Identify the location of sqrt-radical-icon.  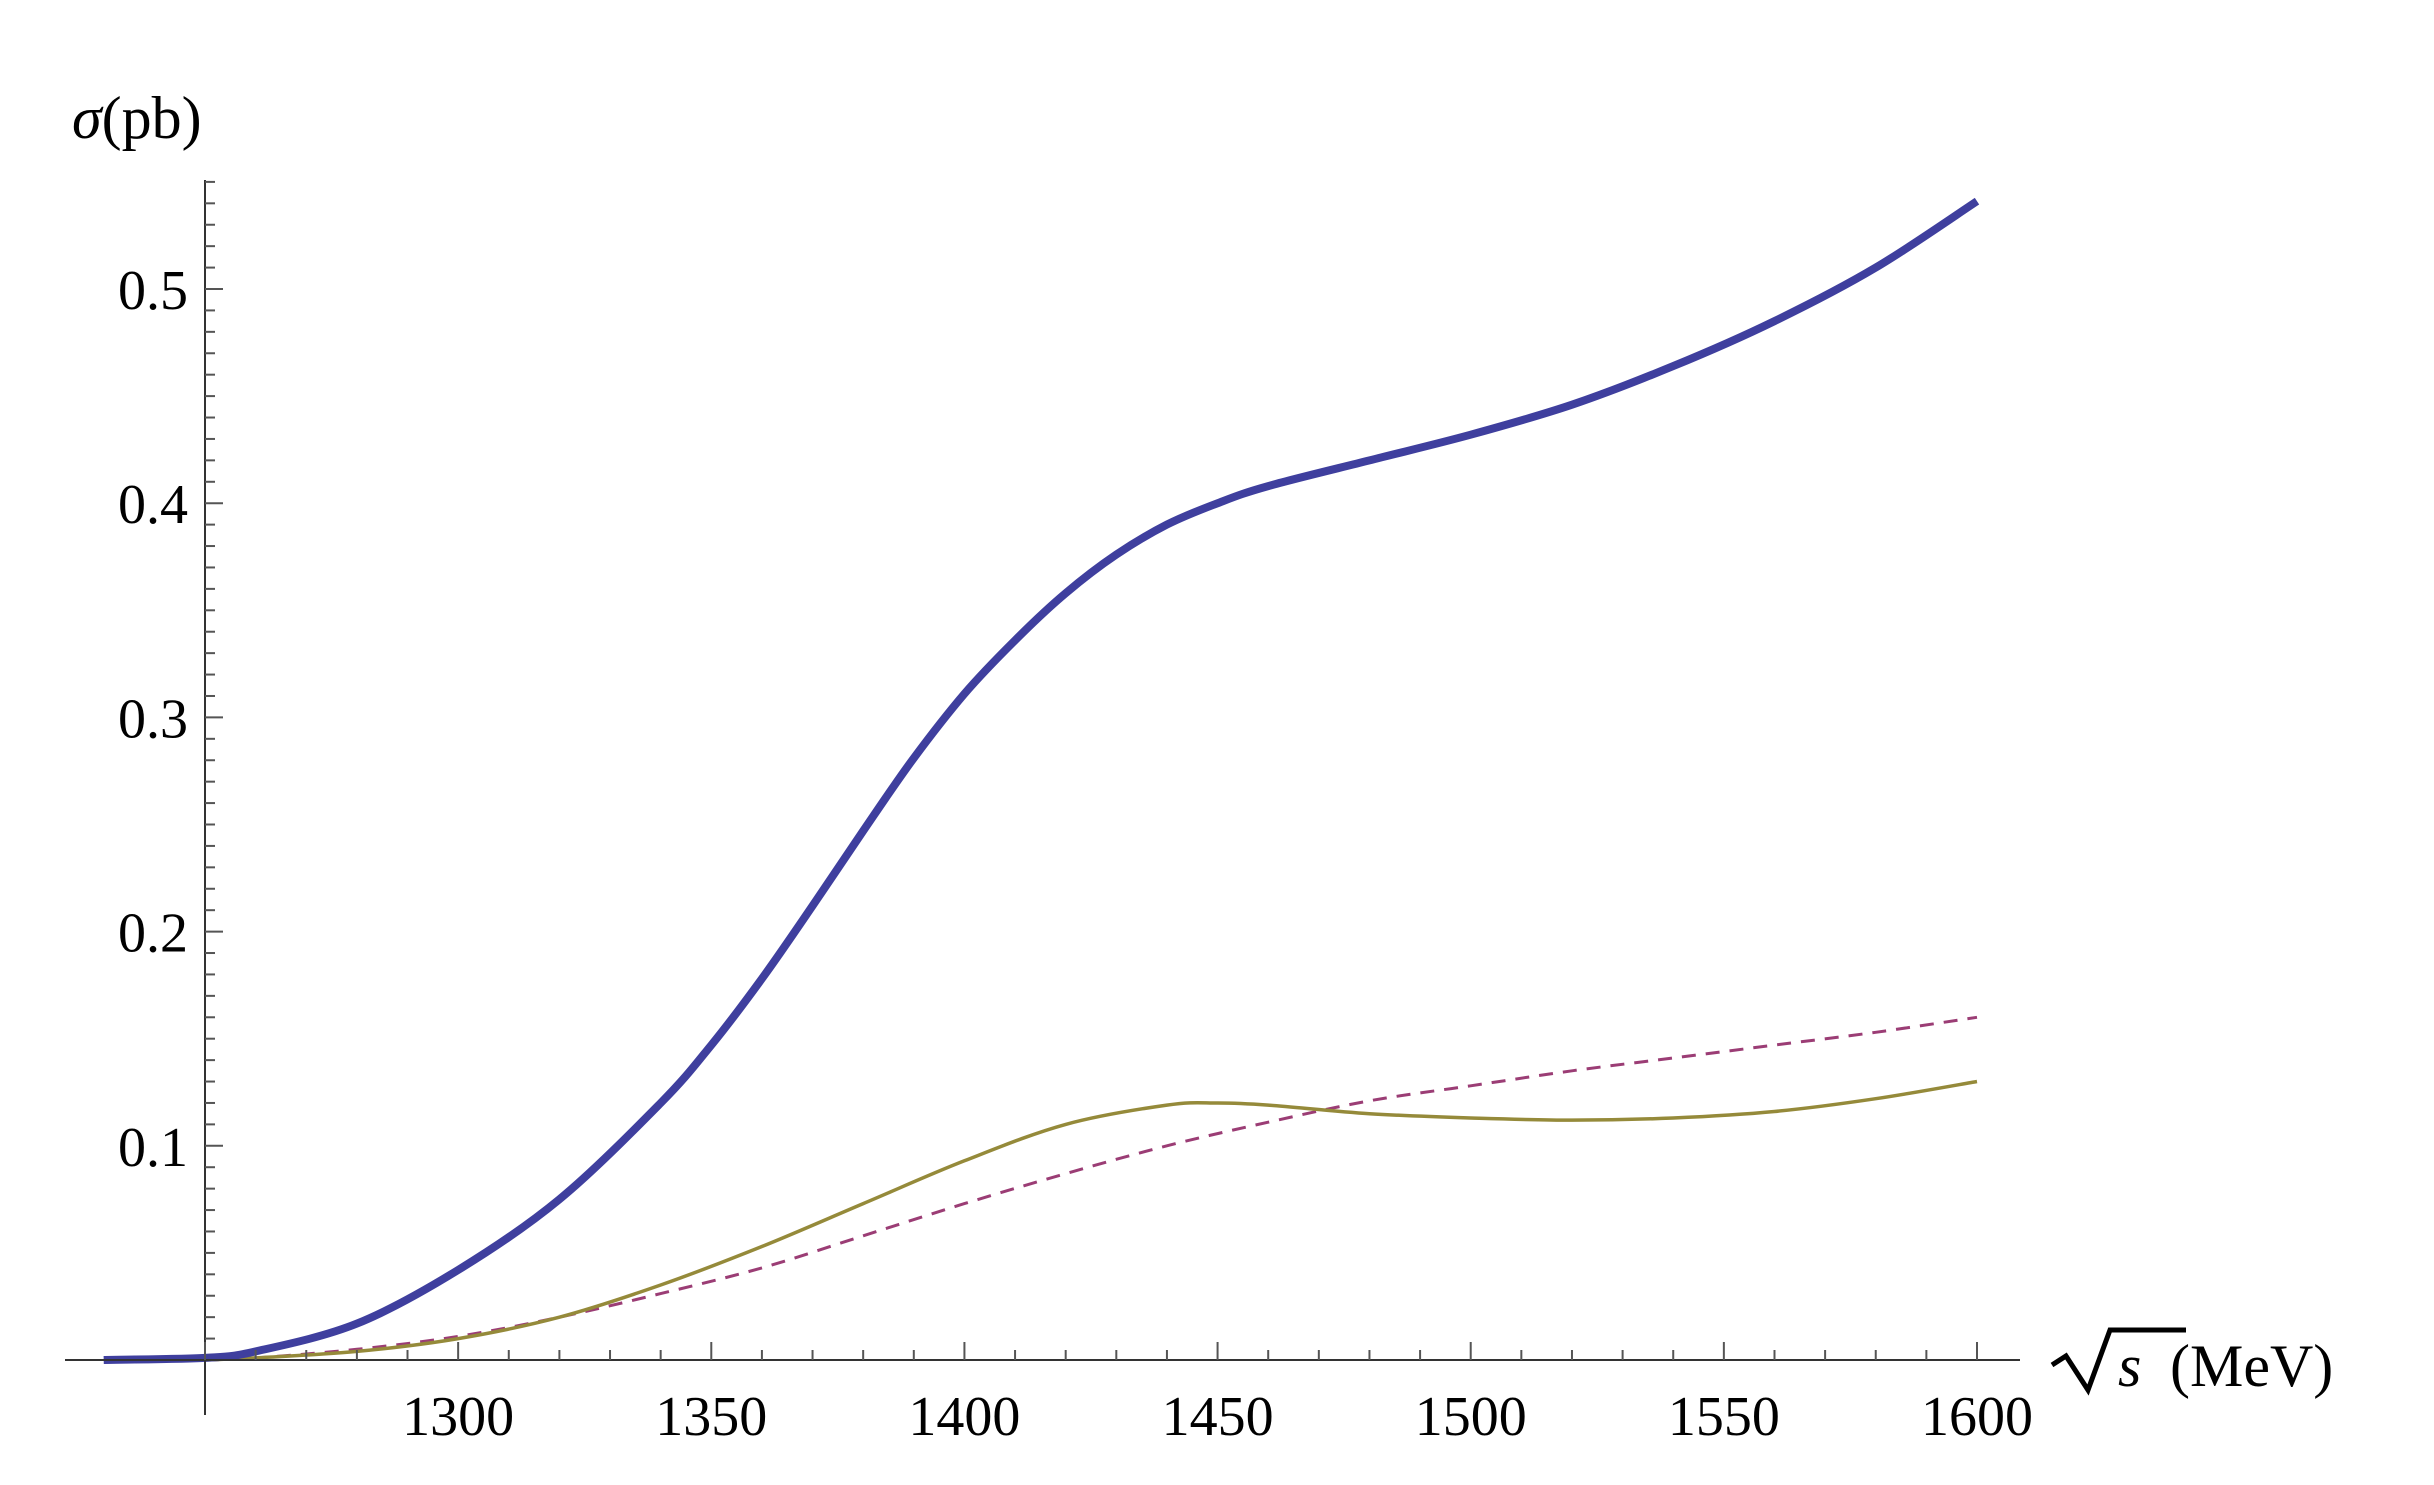
(2118, 1361).